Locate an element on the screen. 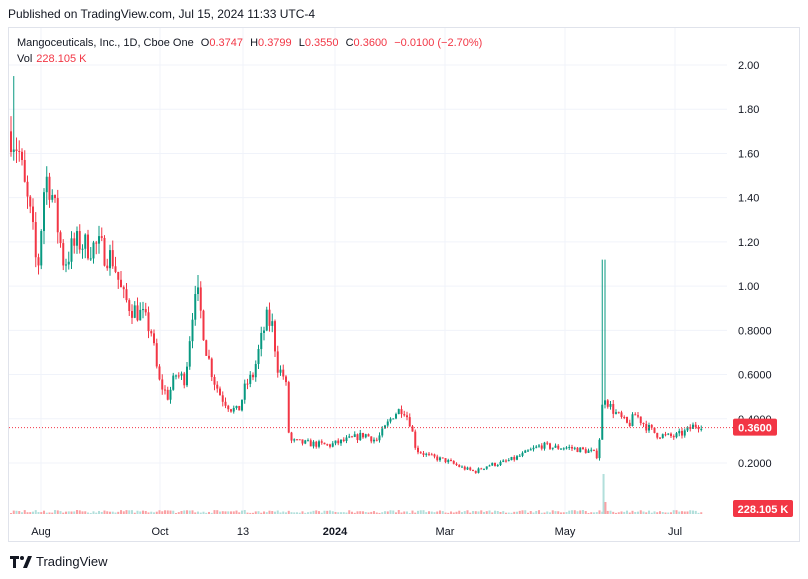 The width and height of the screenshot is (808, 579). tradingview-logo: TradingView is located at coordinates (59, 561).